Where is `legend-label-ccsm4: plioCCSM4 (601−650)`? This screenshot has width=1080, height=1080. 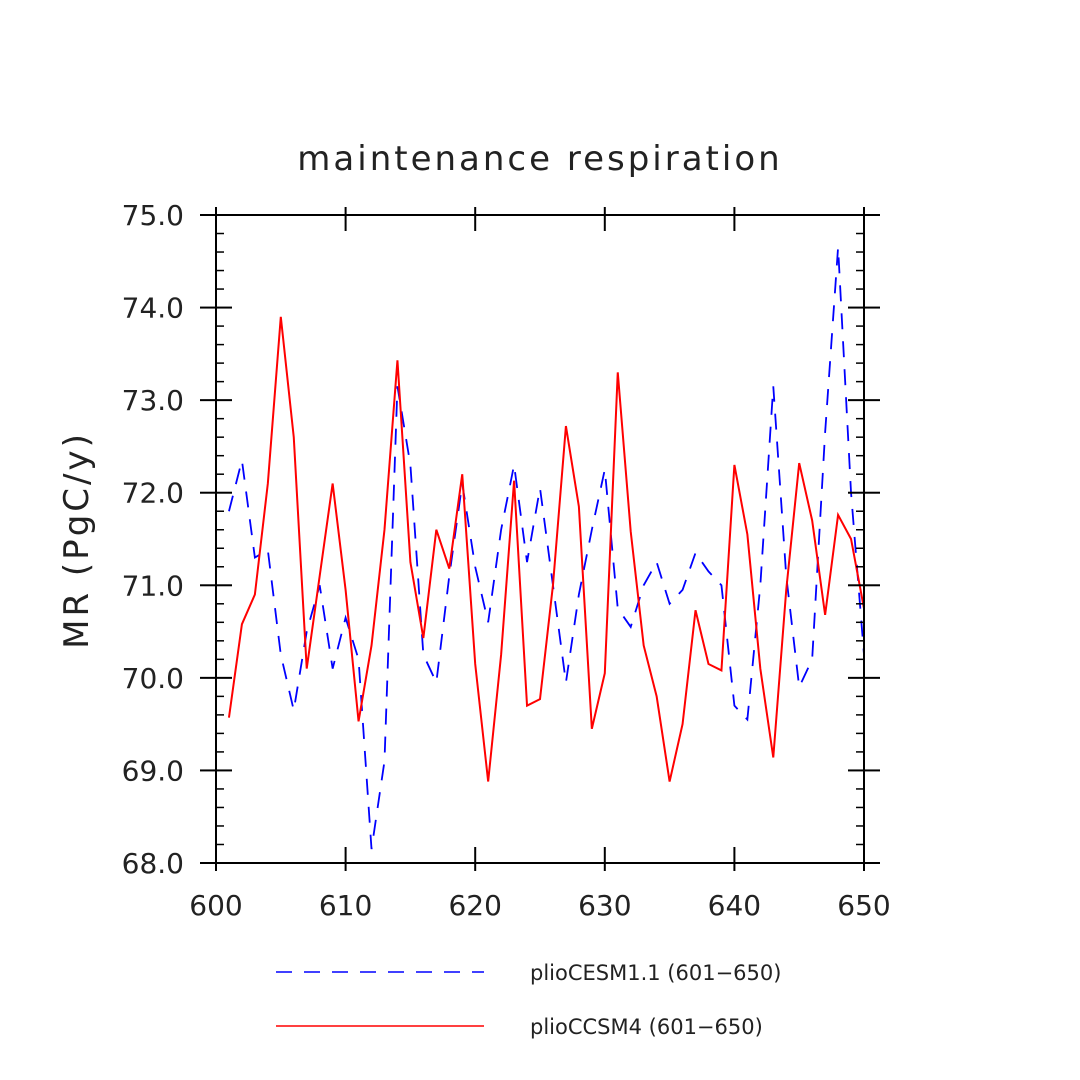 legend-label-ccsm4: plioCCSM4 (601−650) is located at coordinates (646, 1027).